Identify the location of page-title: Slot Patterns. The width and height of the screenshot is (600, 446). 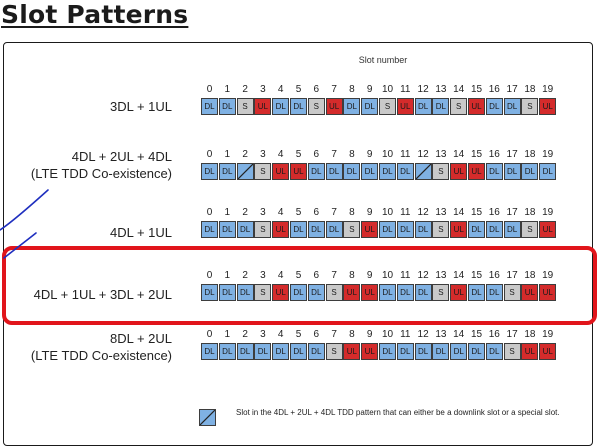
(95, 14).